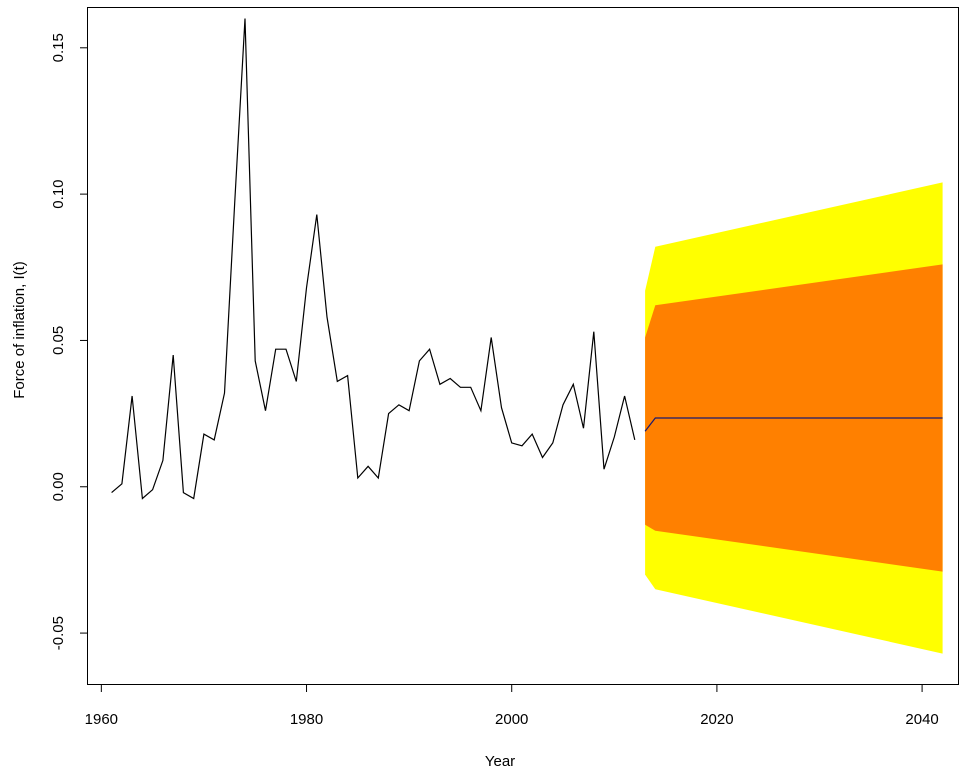 This screenshot has height=771, width=960. I want to click on y-axis: -0.05 0.00 0.05 0.10 0.15, so click(69, 341).